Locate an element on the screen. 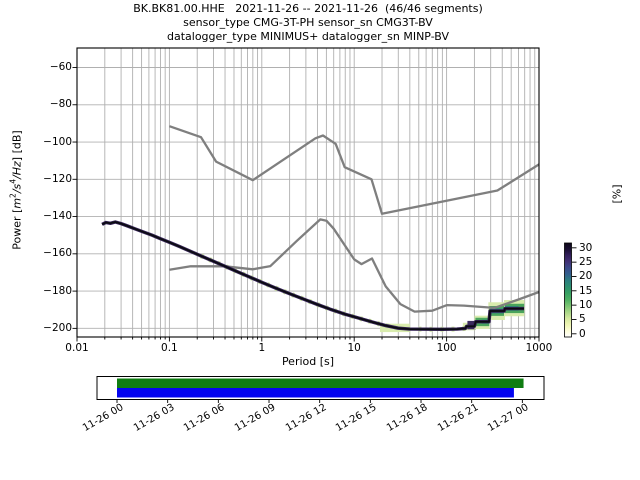 Image resolution: width=640 pixels, height=480 pixels. colorbar-tick-label: 0 is located at coordinates (582, 333).